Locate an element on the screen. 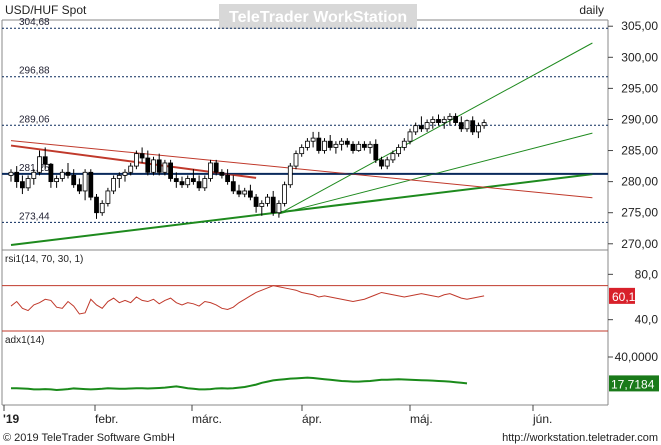 This screenshot has height=445, width=661. rsi-last-value: 60,1 is located at coordinates (624, 297).